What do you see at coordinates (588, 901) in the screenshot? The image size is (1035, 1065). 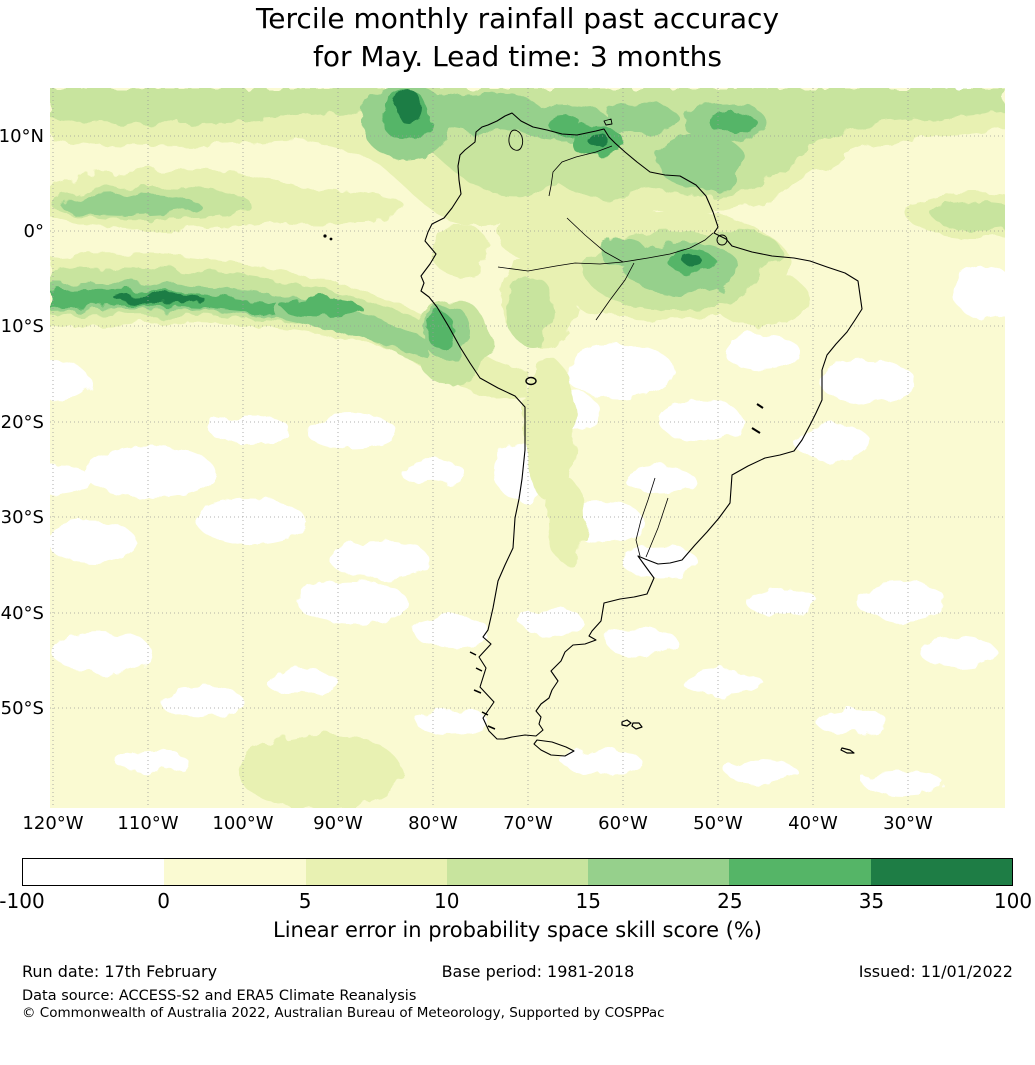 I see `colorbar-tick: 15` at bounding box center [588, 901].